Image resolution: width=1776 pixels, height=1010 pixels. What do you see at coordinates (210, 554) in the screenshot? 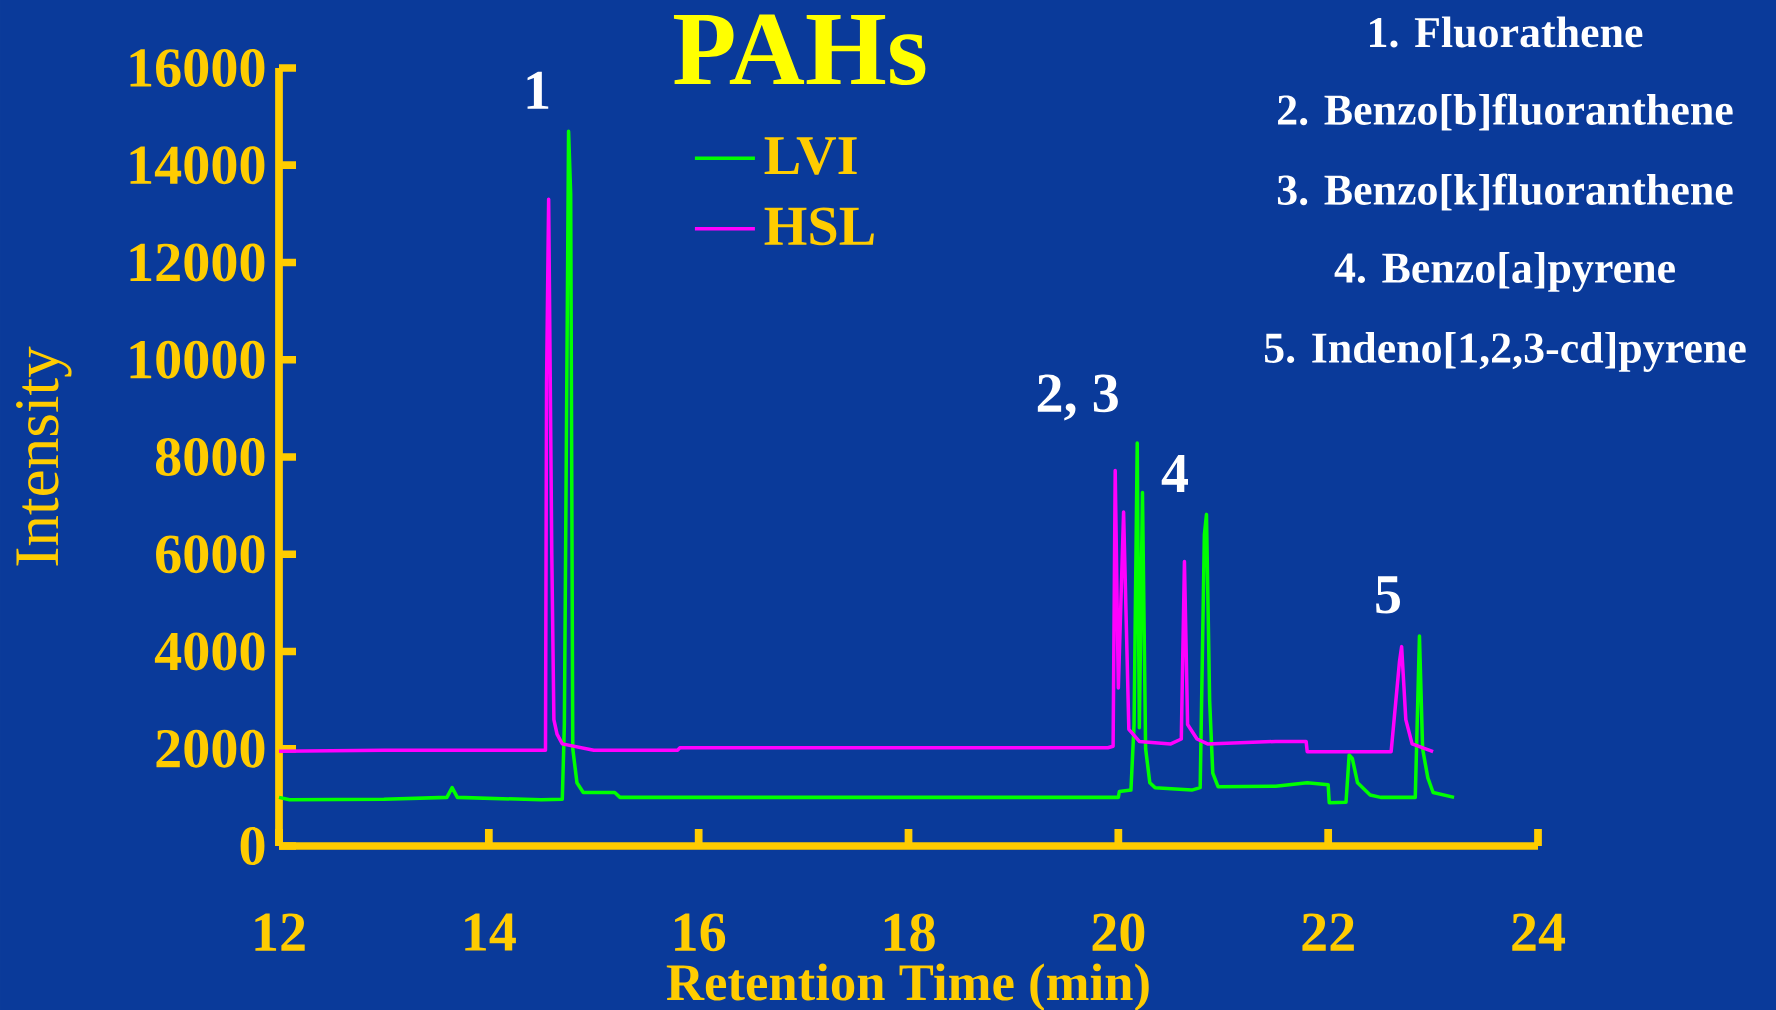
I see `y-tick-label: 6000` at bounding box center [210, 554].